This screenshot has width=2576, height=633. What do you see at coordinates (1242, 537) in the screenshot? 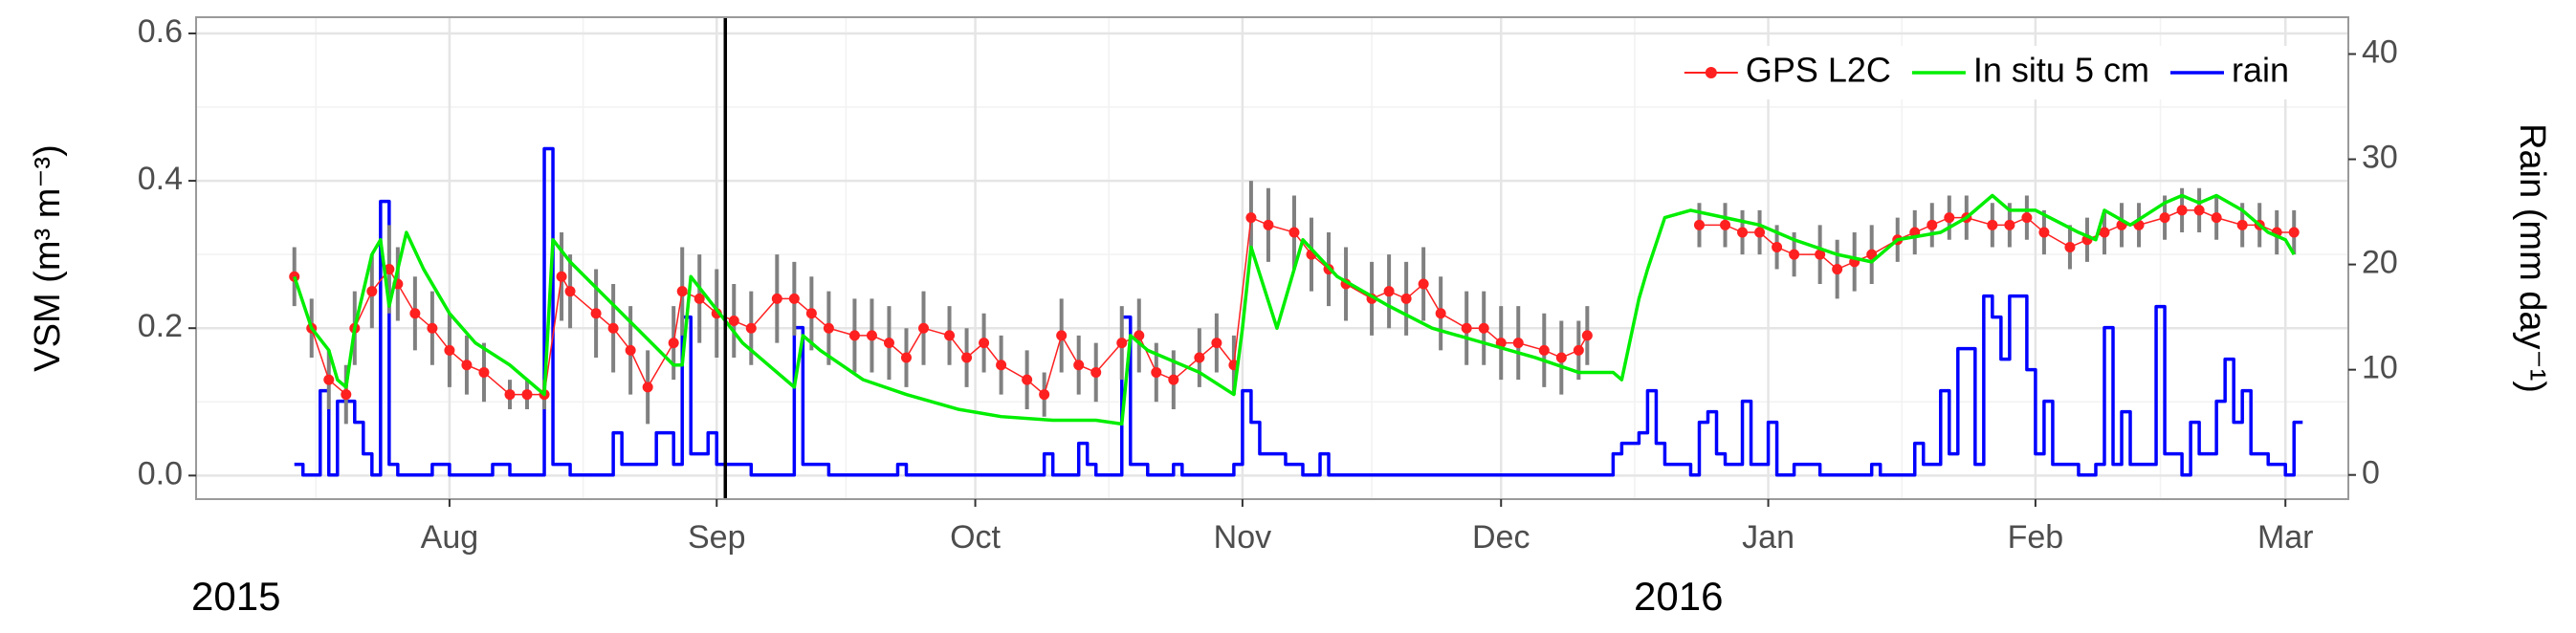
I see `x-tick-label: Nov` at bounding box center [1242, 537].